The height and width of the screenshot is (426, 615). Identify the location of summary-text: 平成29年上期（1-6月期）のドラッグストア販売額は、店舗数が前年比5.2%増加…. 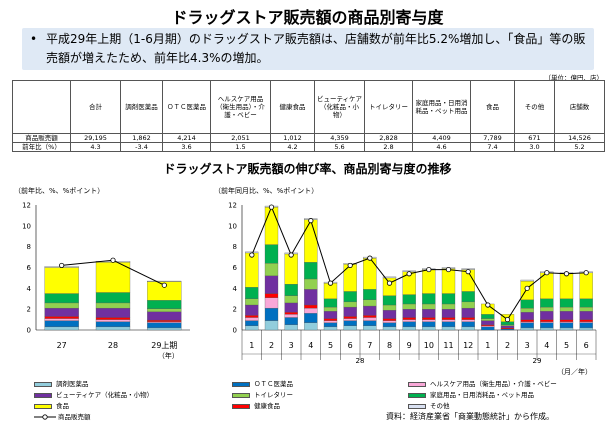
(316, 48).